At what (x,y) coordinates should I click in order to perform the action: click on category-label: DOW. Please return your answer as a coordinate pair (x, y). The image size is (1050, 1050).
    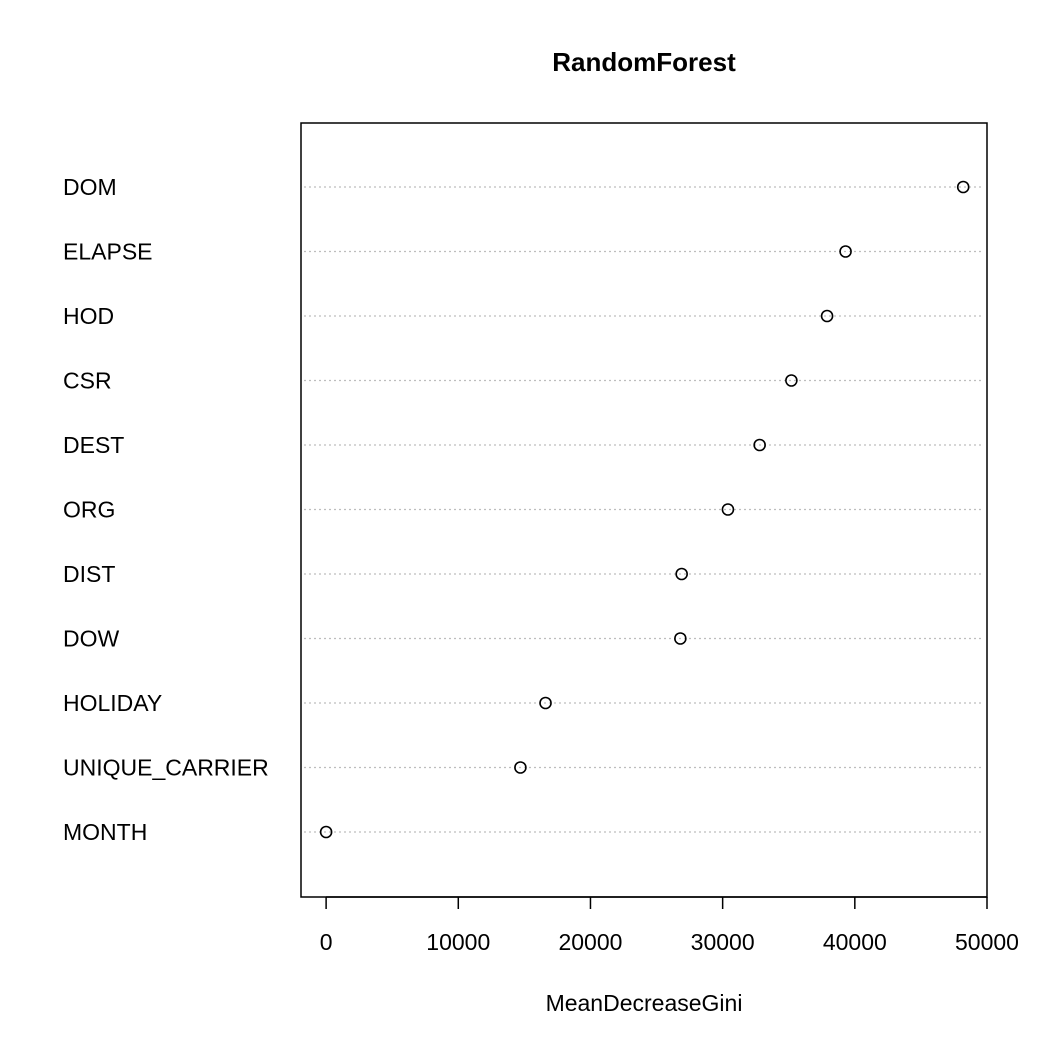
    Looking at the image, I should click on (91, 639).